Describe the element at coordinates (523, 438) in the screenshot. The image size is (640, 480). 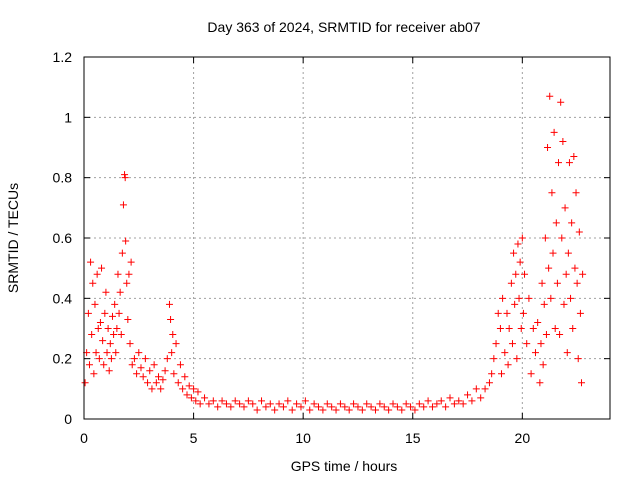
I see `x-tick-label: 20` at that location.